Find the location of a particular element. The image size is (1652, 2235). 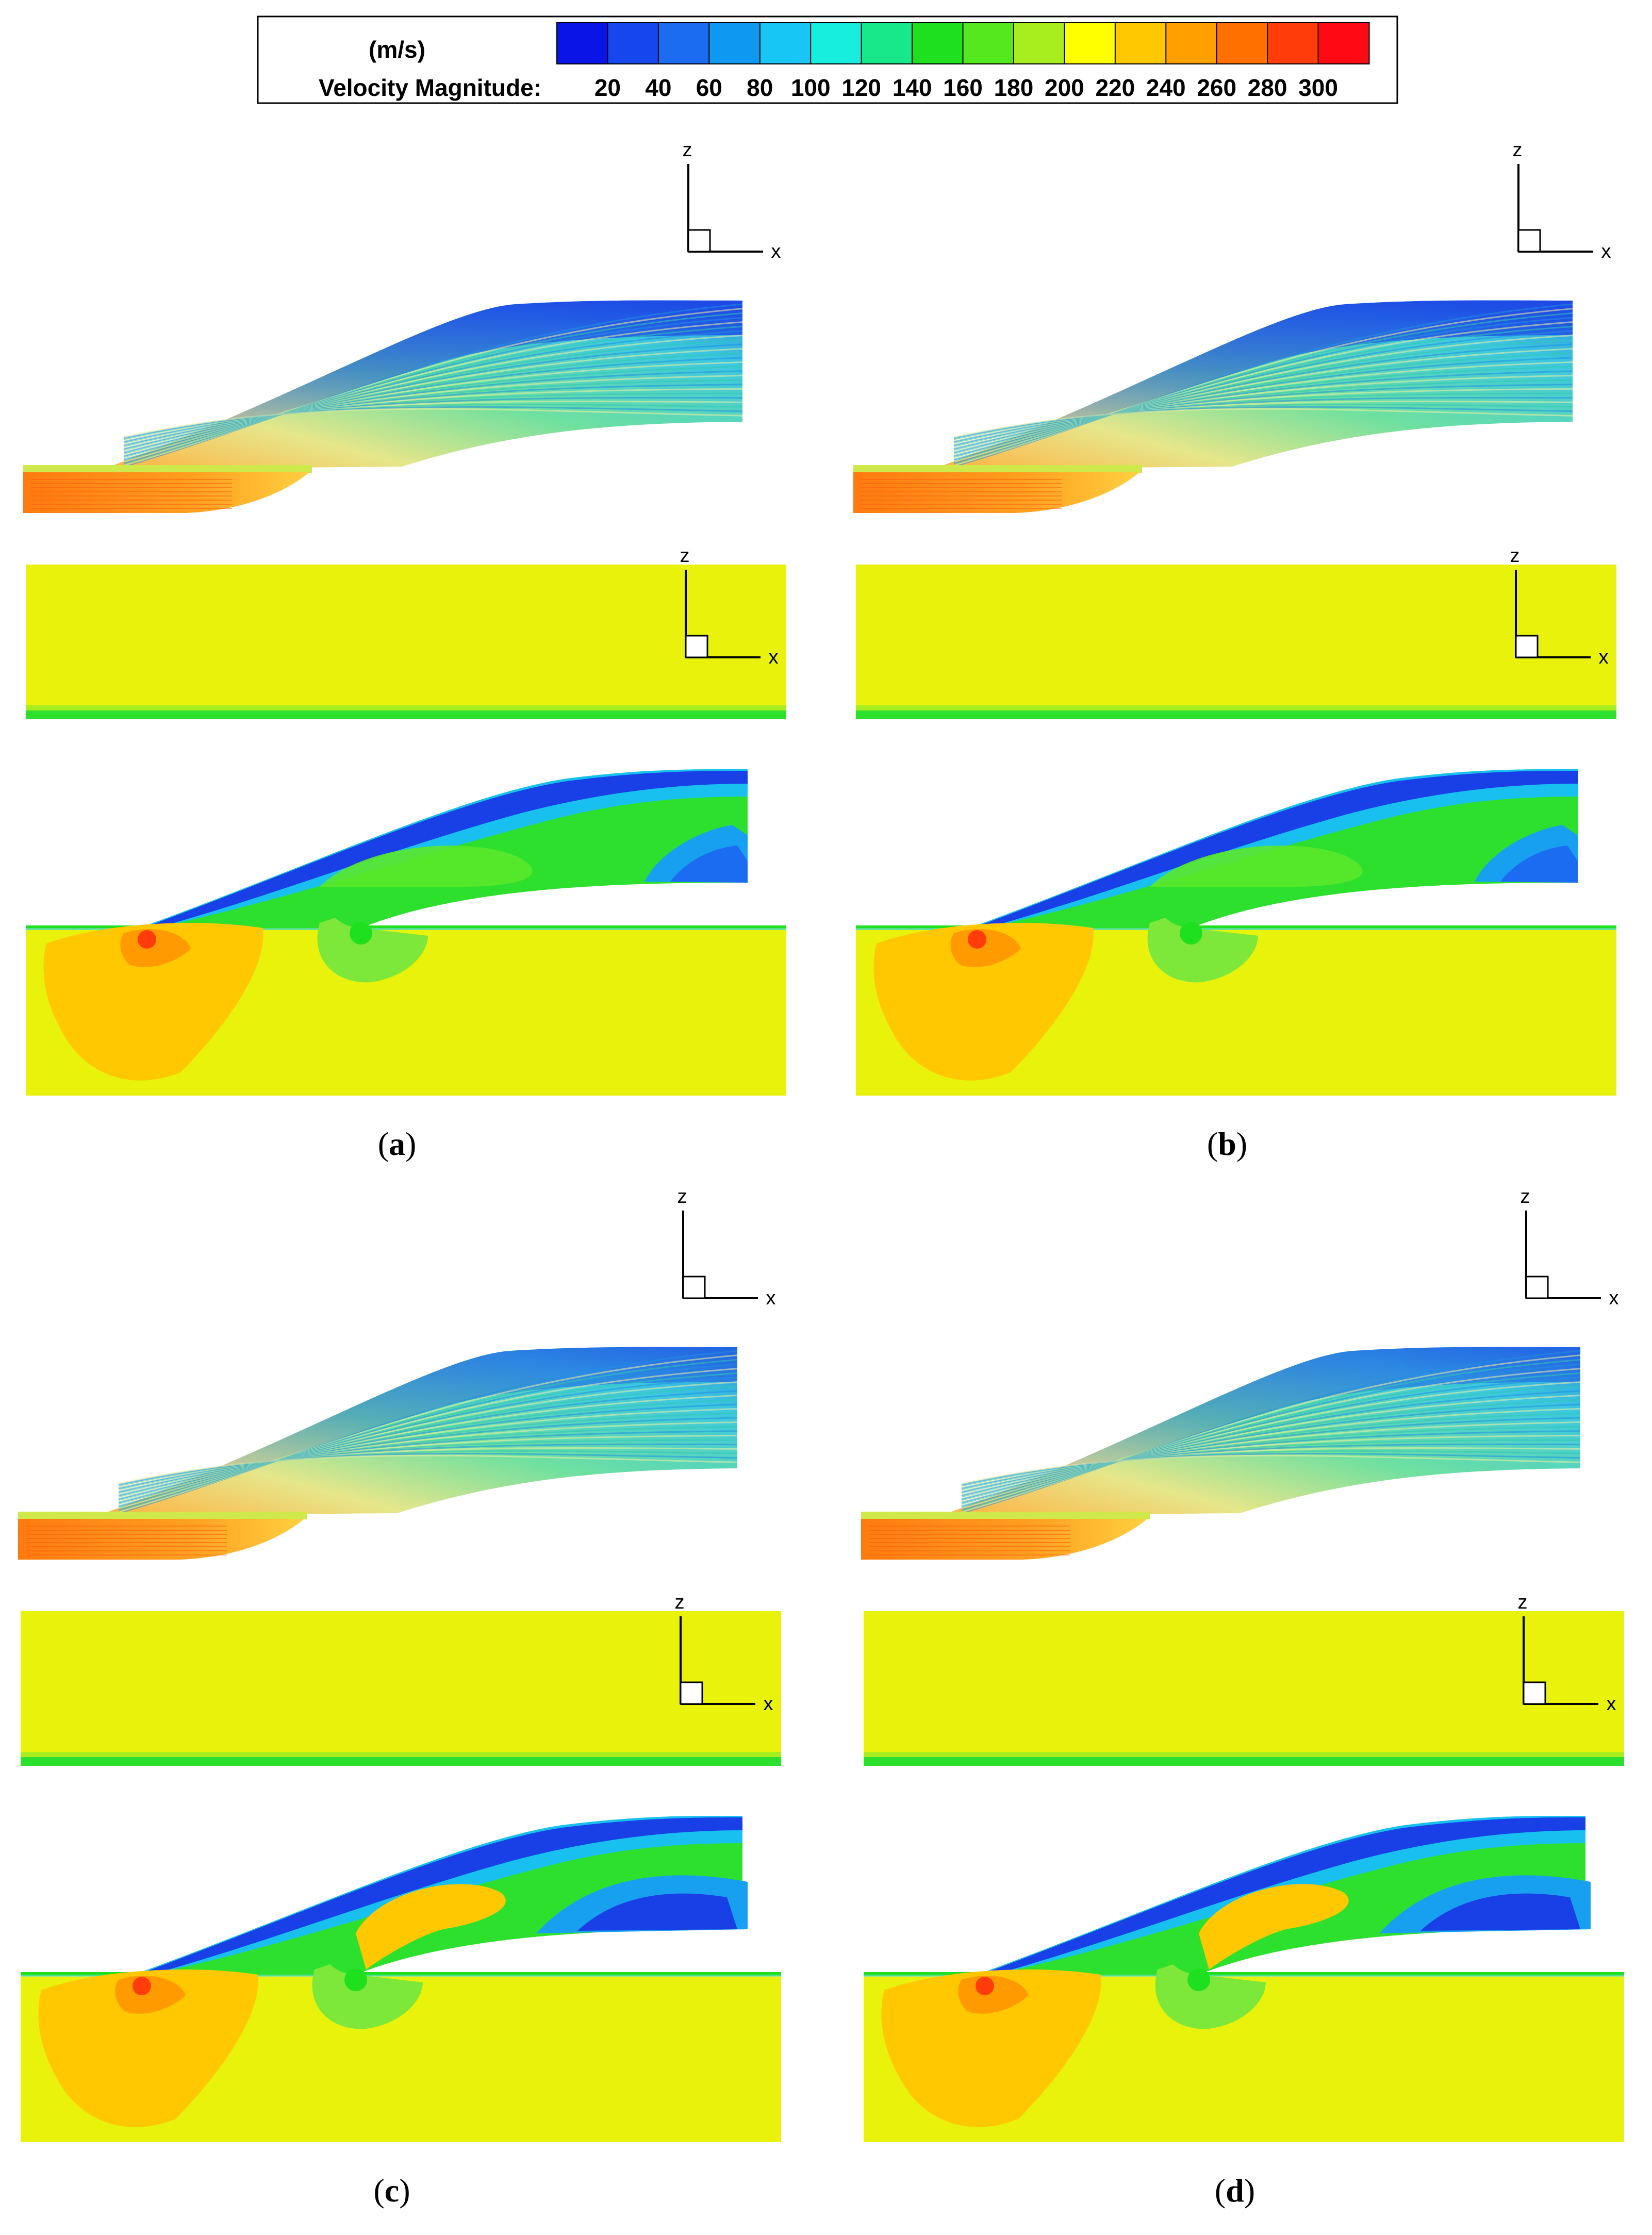

legend-tick-label: 20 is located at coordinates (607, 87).